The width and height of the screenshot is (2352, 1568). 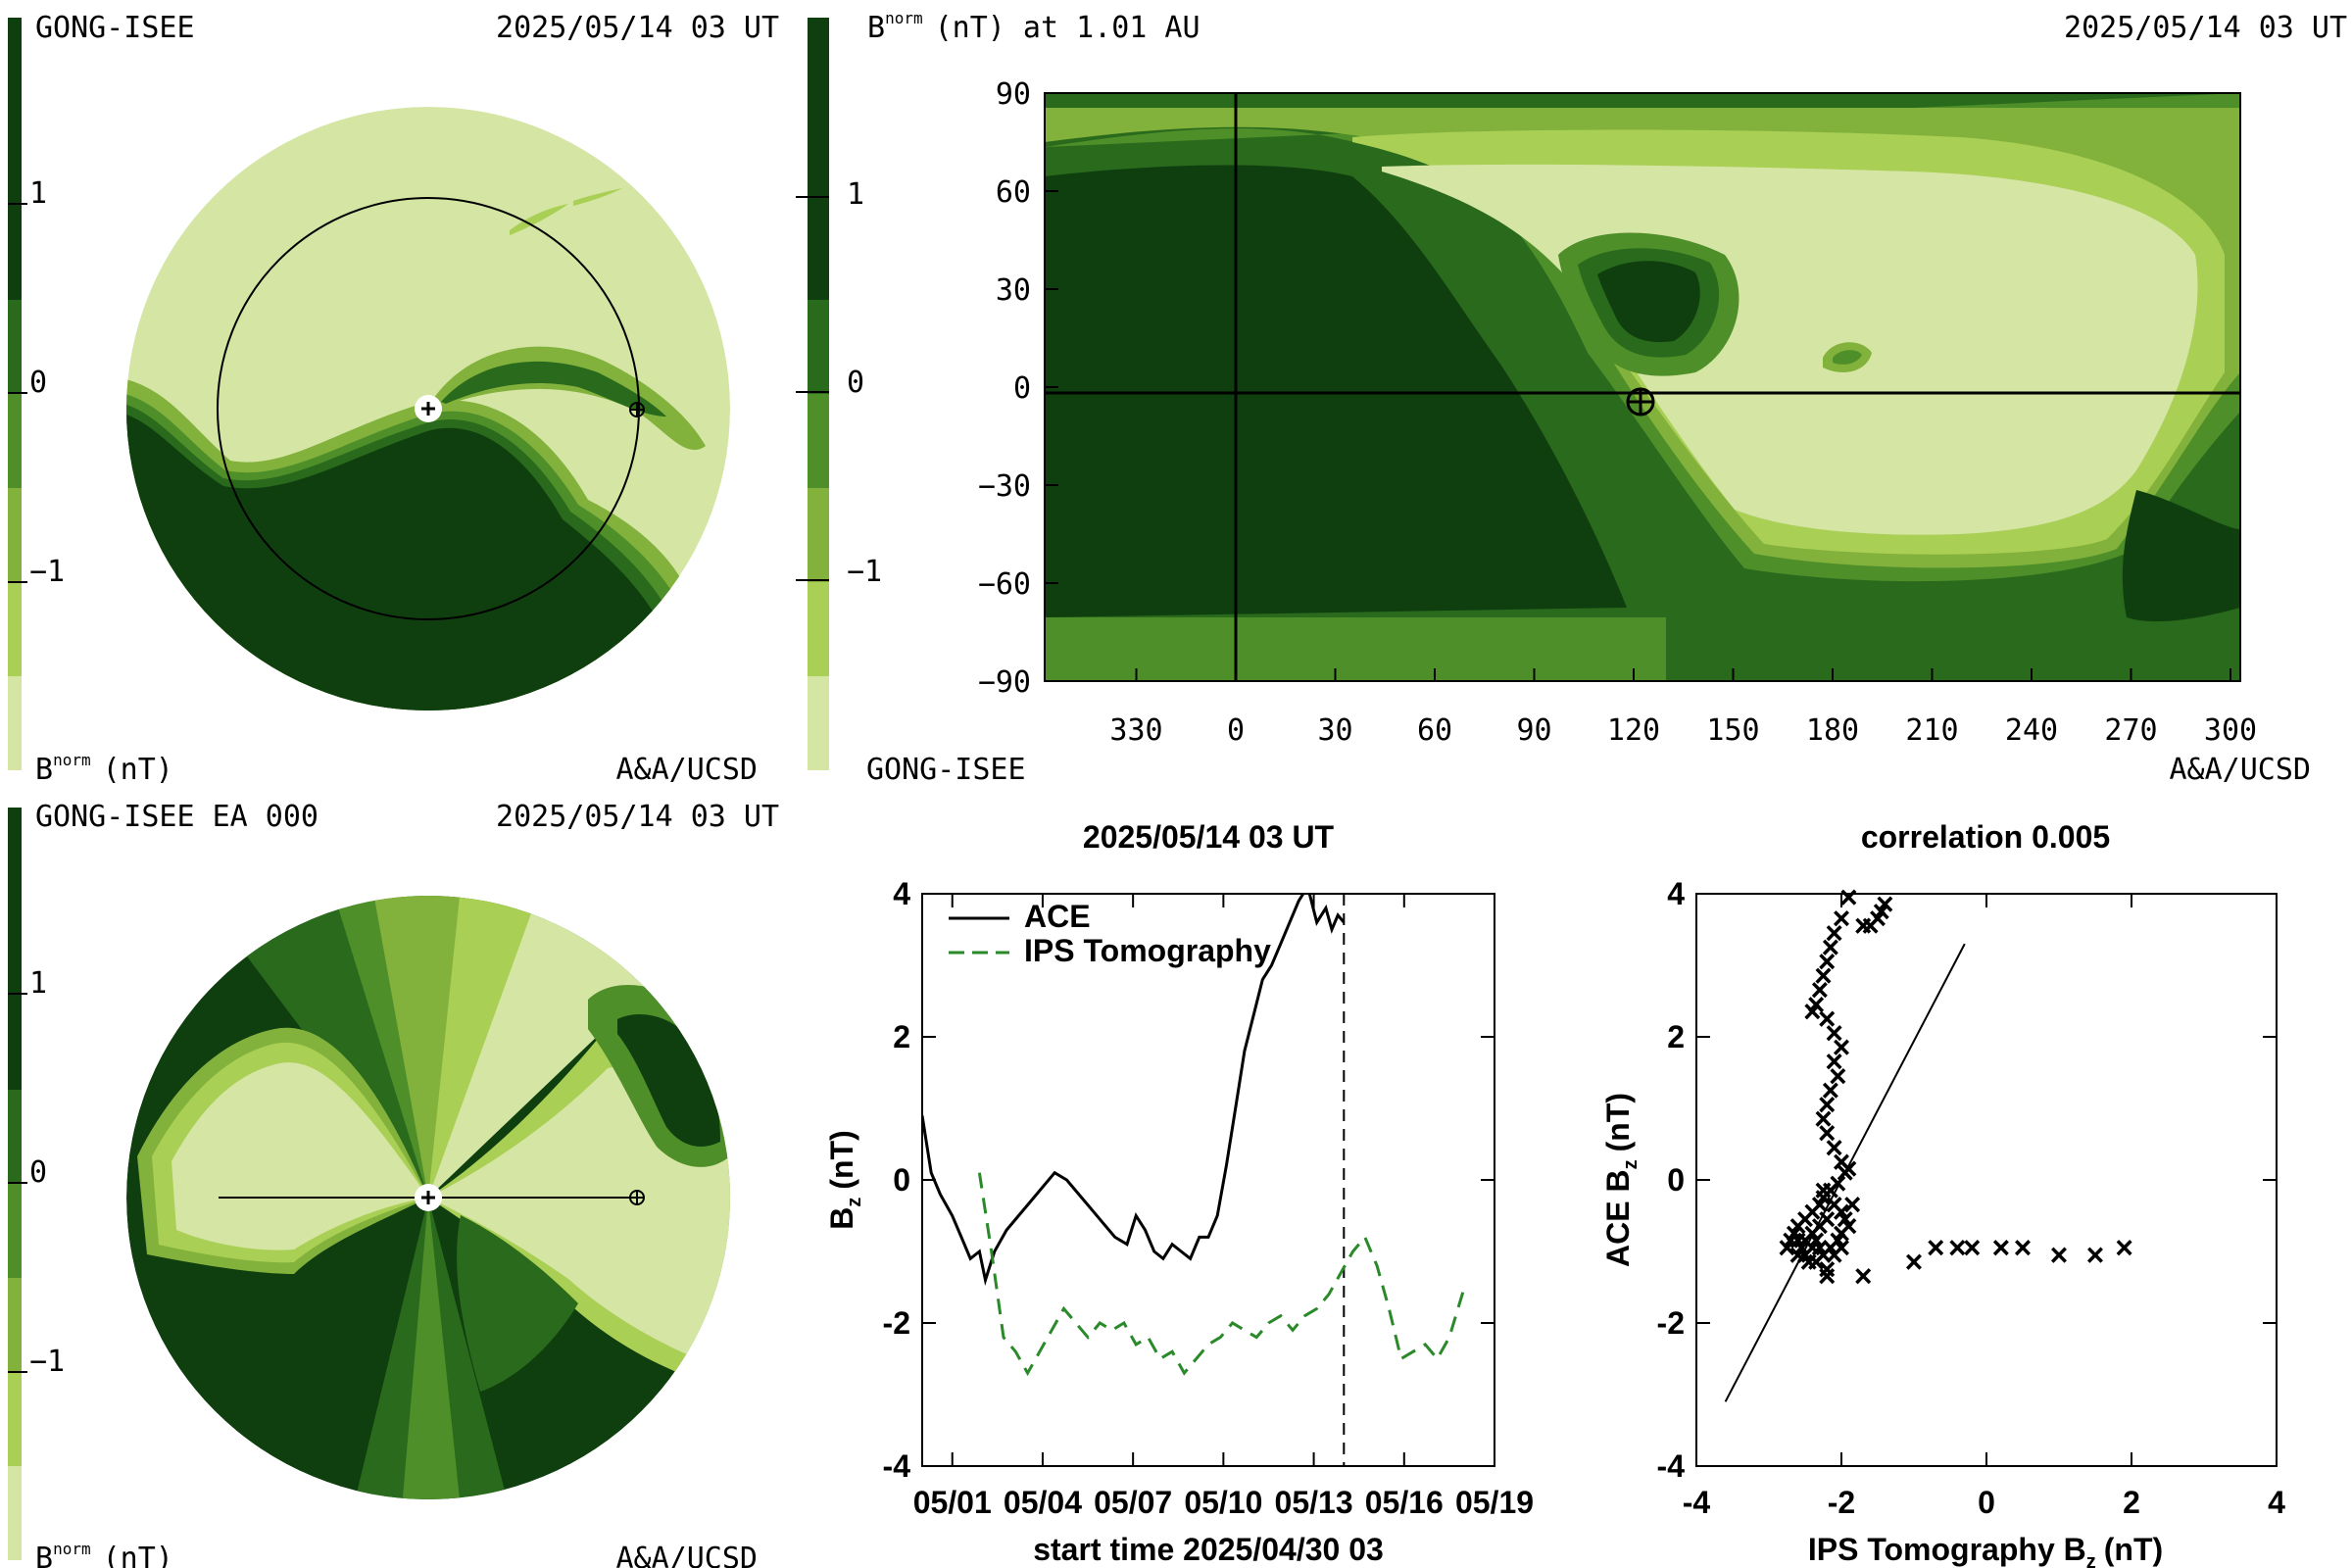 I want to click on bl-footer-variable: Bnorm (nT), so click(x=104, y=1554).